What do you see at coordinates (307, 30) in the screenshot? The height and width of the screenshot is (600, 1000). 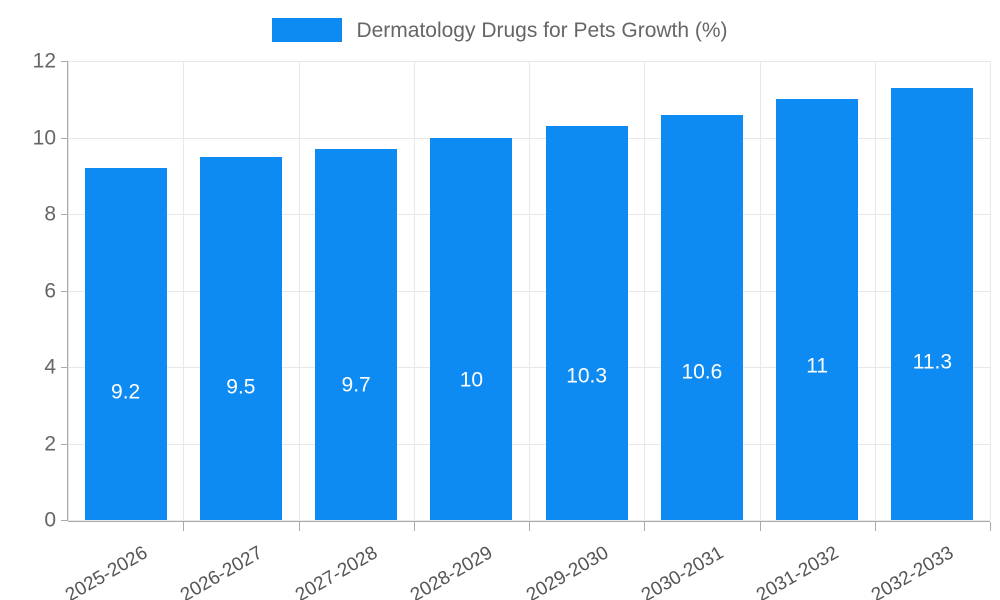 I see `legend-swatch-icon` at bounding box center [307, 30].